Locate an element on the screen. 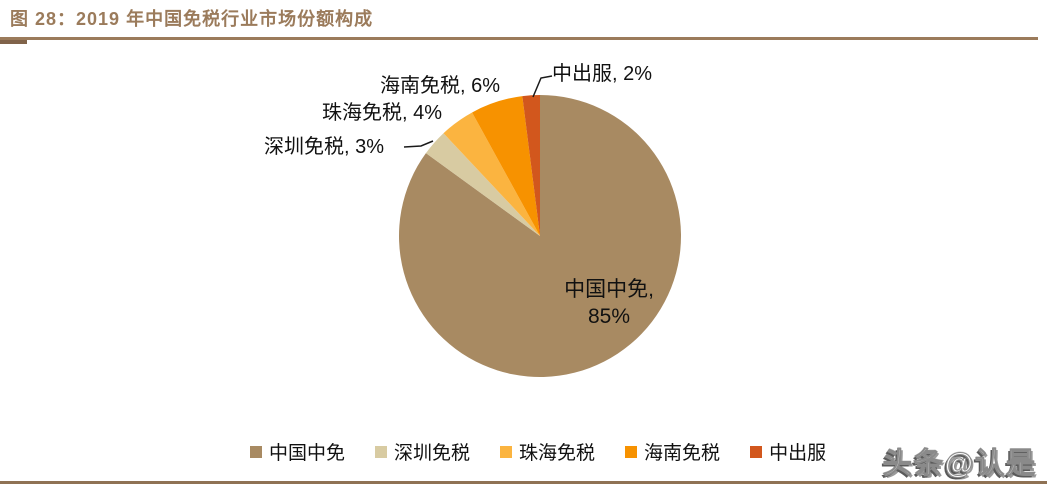 The height and width of the screenshot is (492, 1047). legend: 中国中免 深圳免税 珠海免税 海南免税 中出服 is located at coordinates (538, 451).